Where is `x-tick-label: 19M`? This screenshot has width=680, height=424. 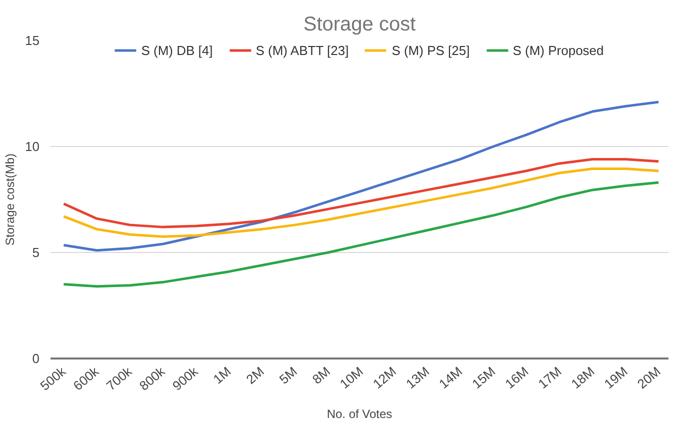
x-tick-label: 19M is located at coordinates (615, 378).